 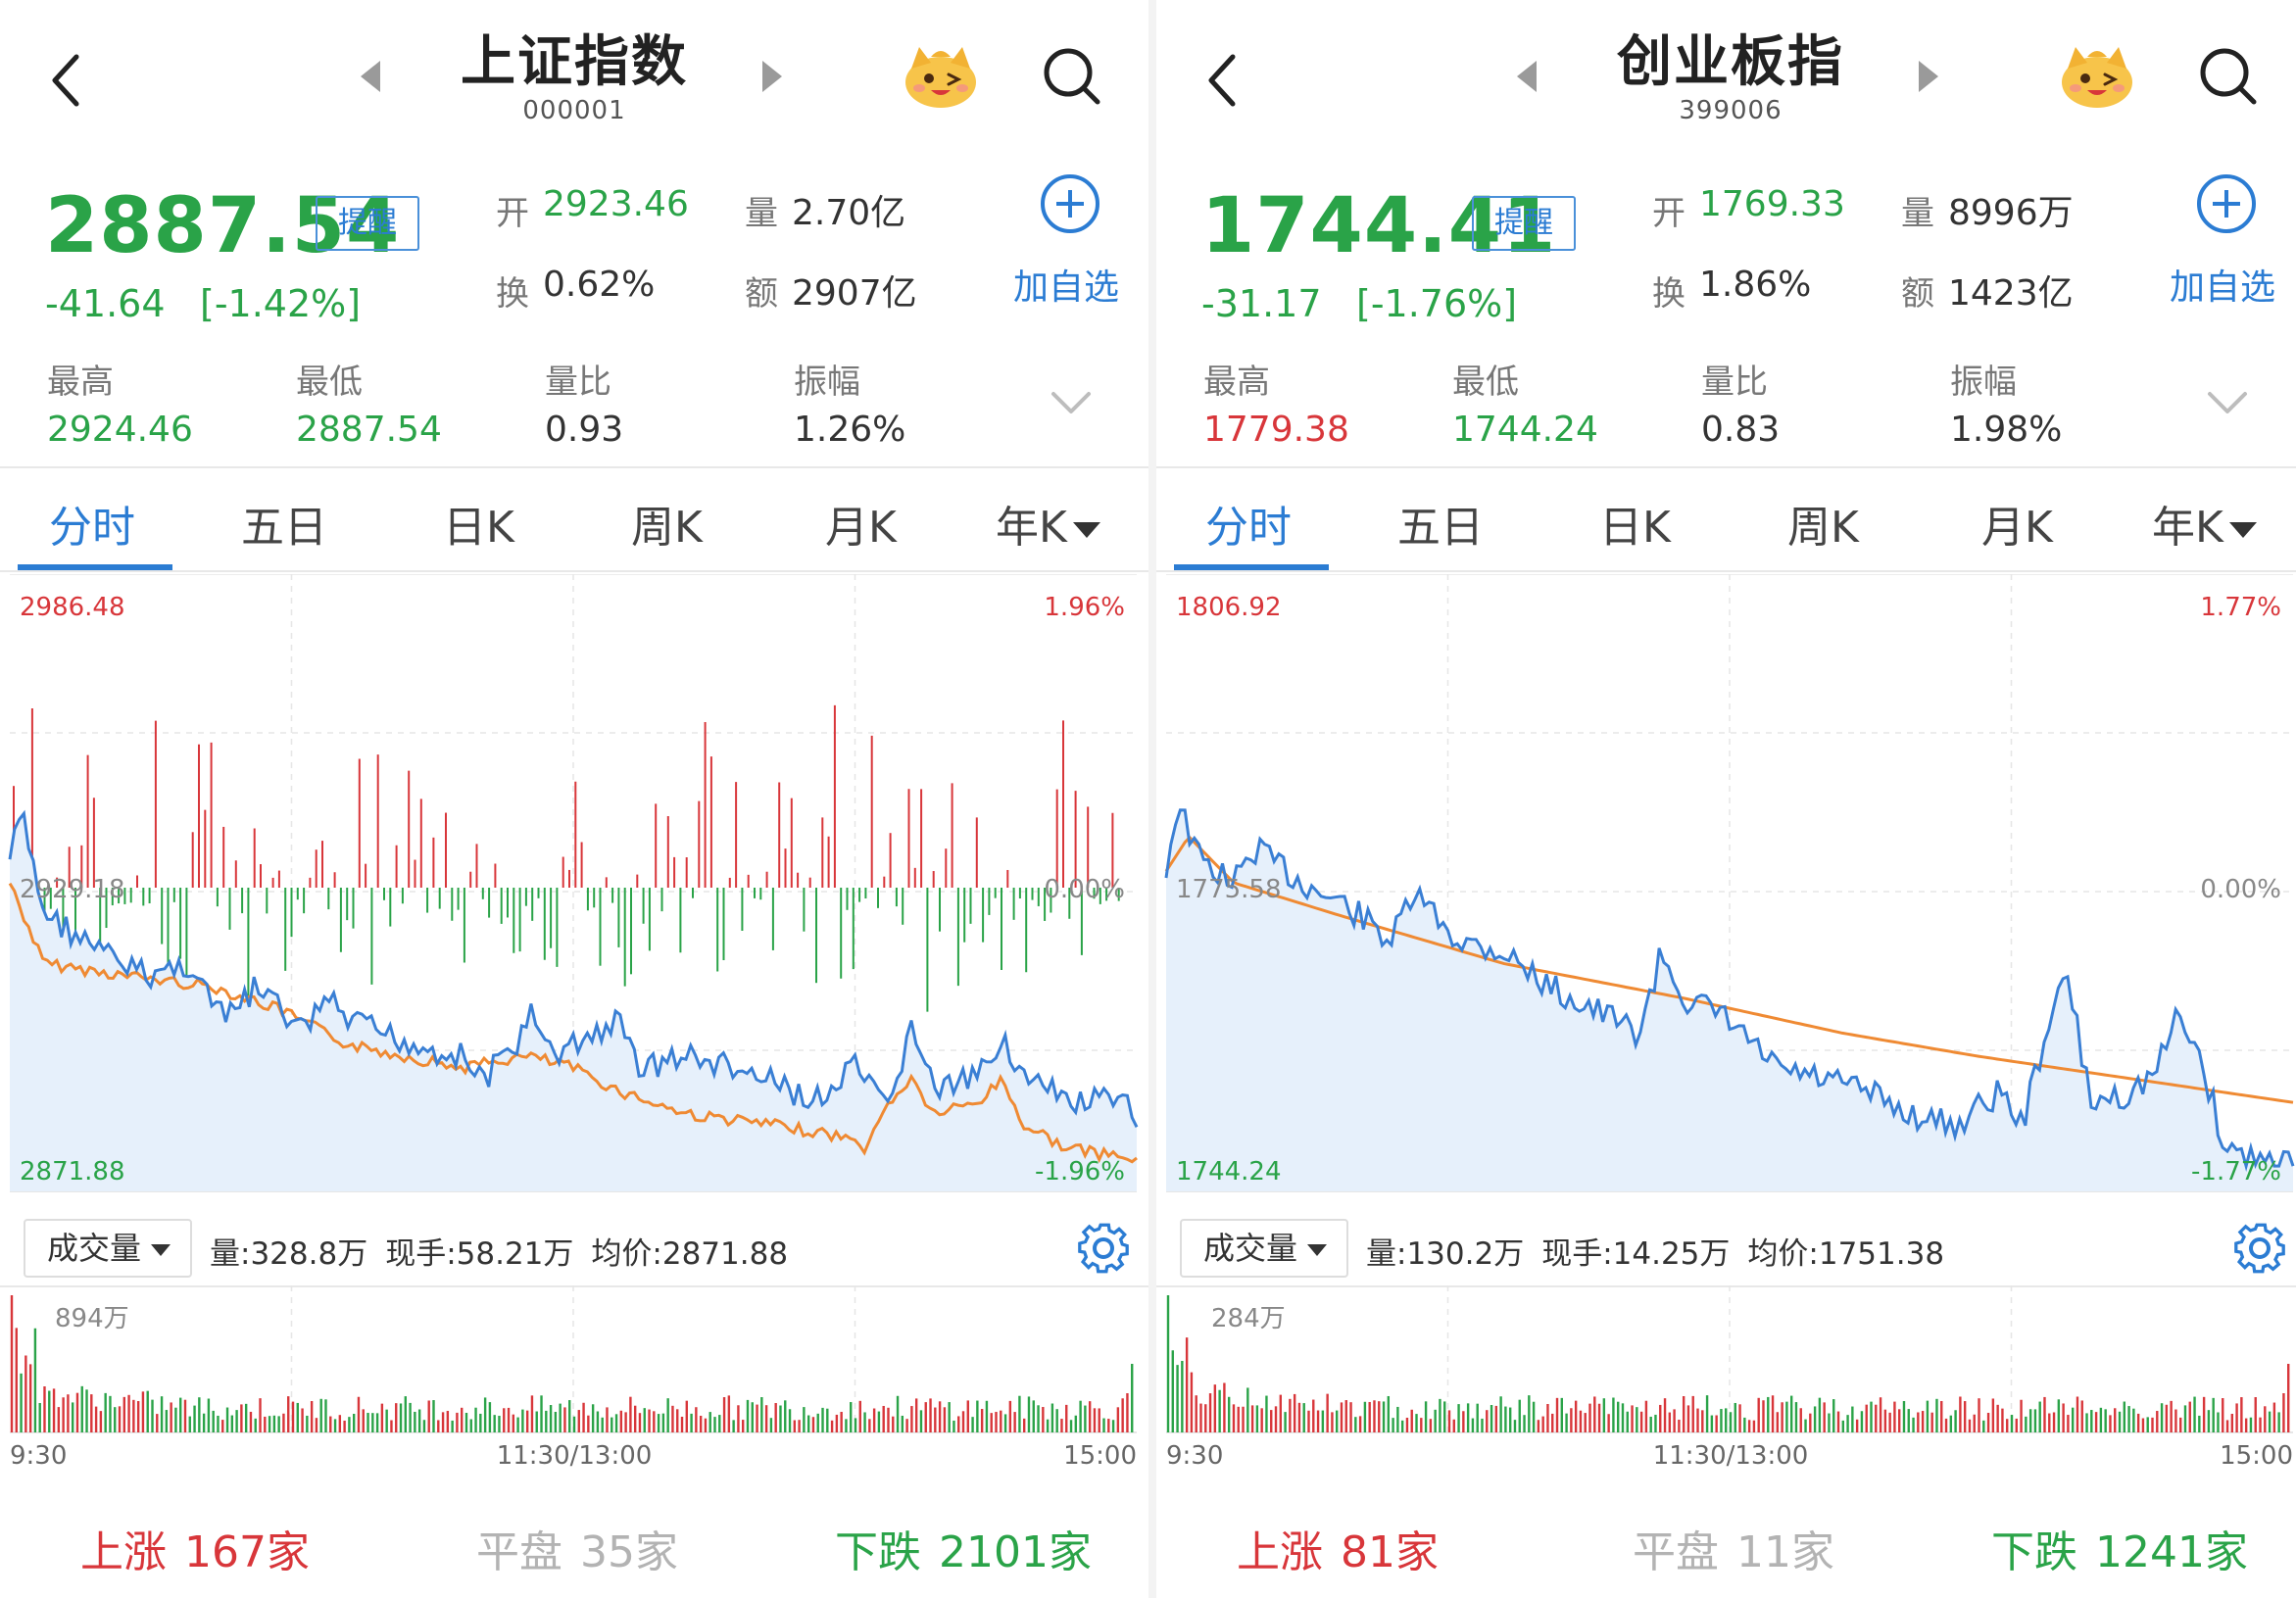 I want to click on price-change-percent: [-1.42%], so click(x=281, y=303).